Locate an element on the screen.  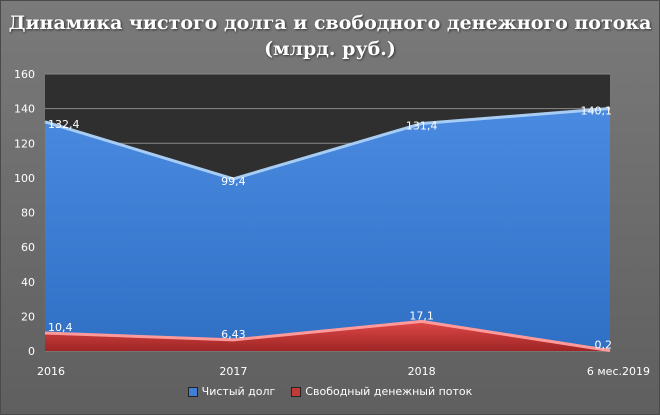
chart-subtitle: (млрд. руб.) is located at coordinates (330, 49).